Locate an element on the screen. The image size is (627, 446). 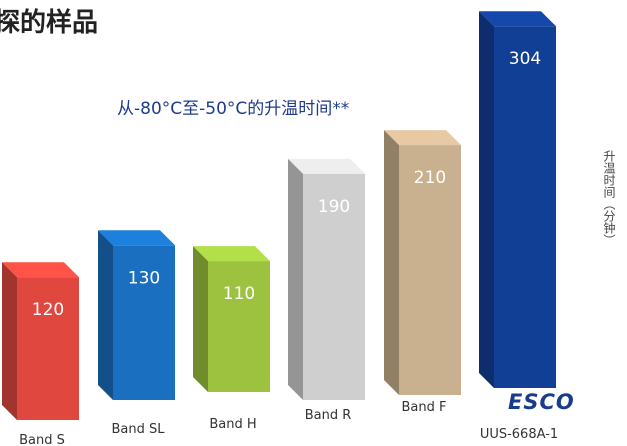
category-label: Band F is located at coordinates (424, 407).